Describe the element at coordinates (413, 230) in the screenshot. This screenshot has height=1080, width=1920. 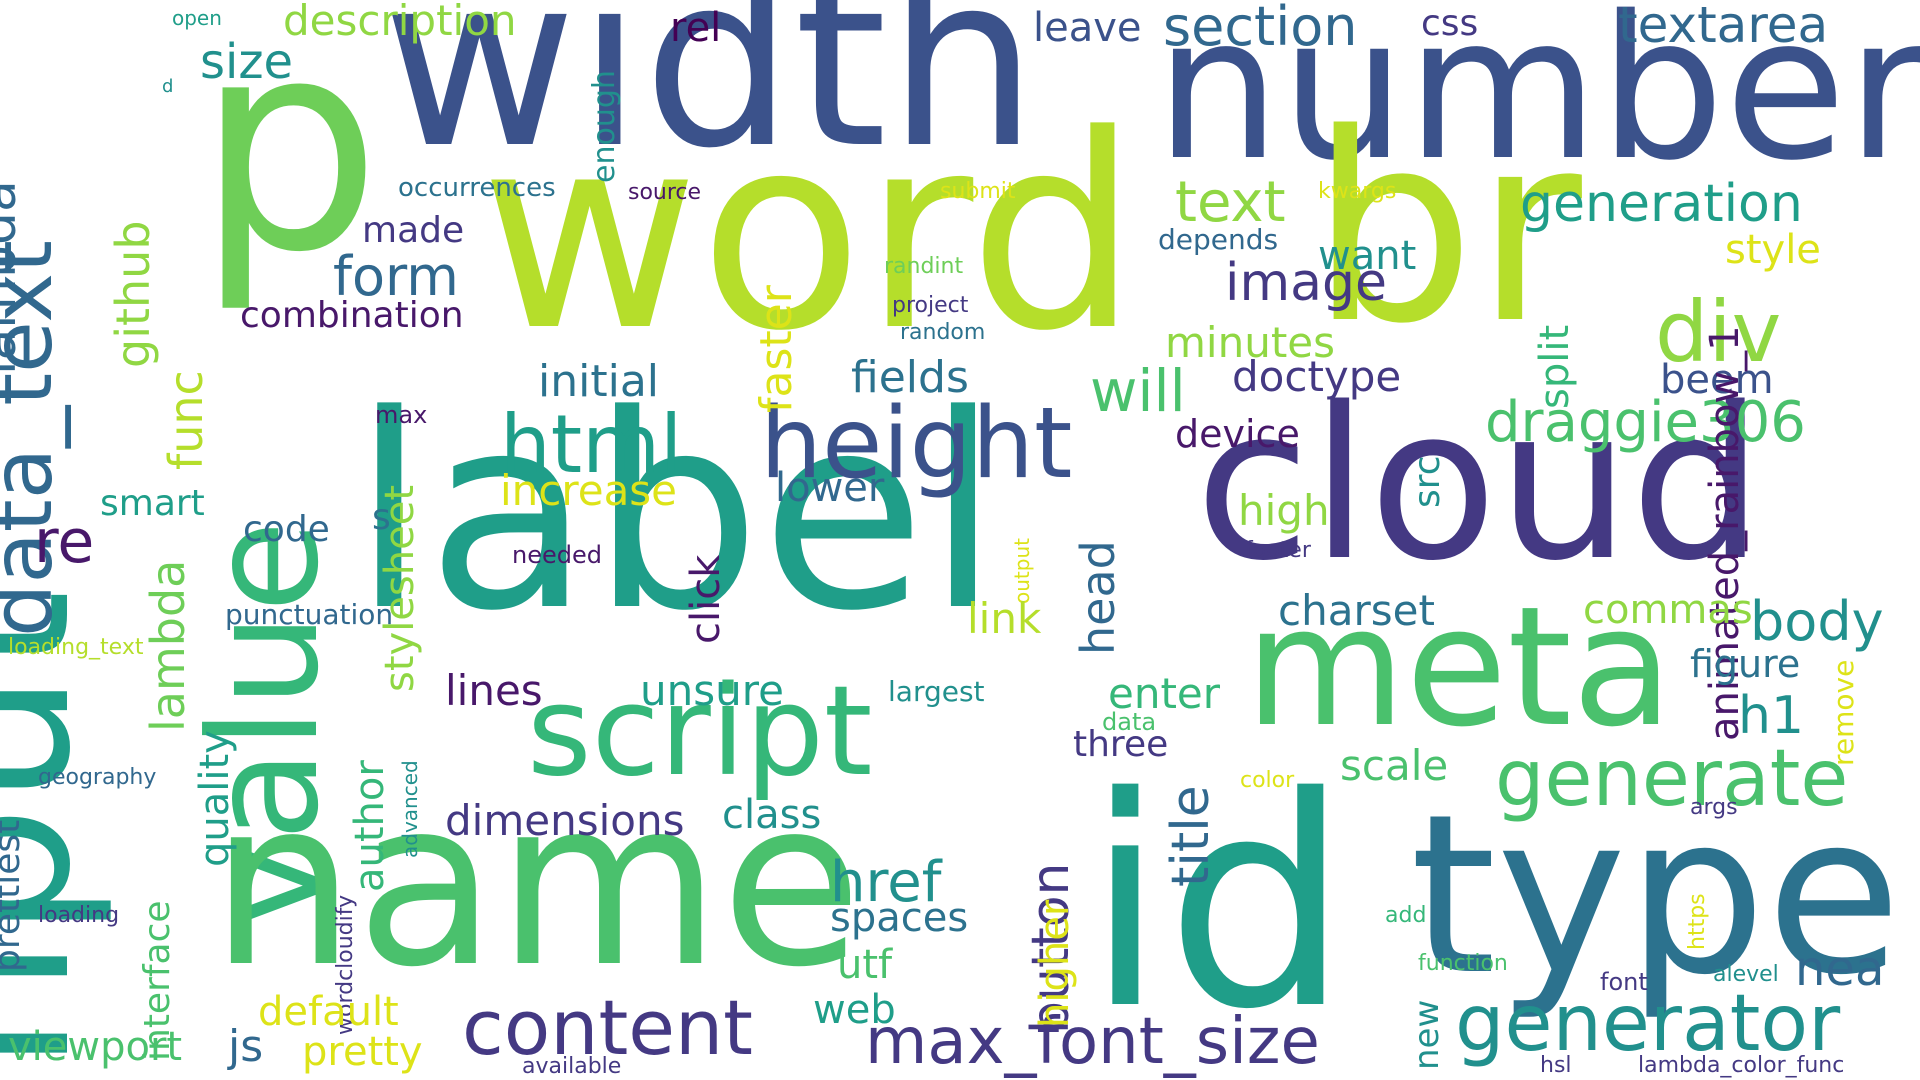
I see `word-made: made` at that location.